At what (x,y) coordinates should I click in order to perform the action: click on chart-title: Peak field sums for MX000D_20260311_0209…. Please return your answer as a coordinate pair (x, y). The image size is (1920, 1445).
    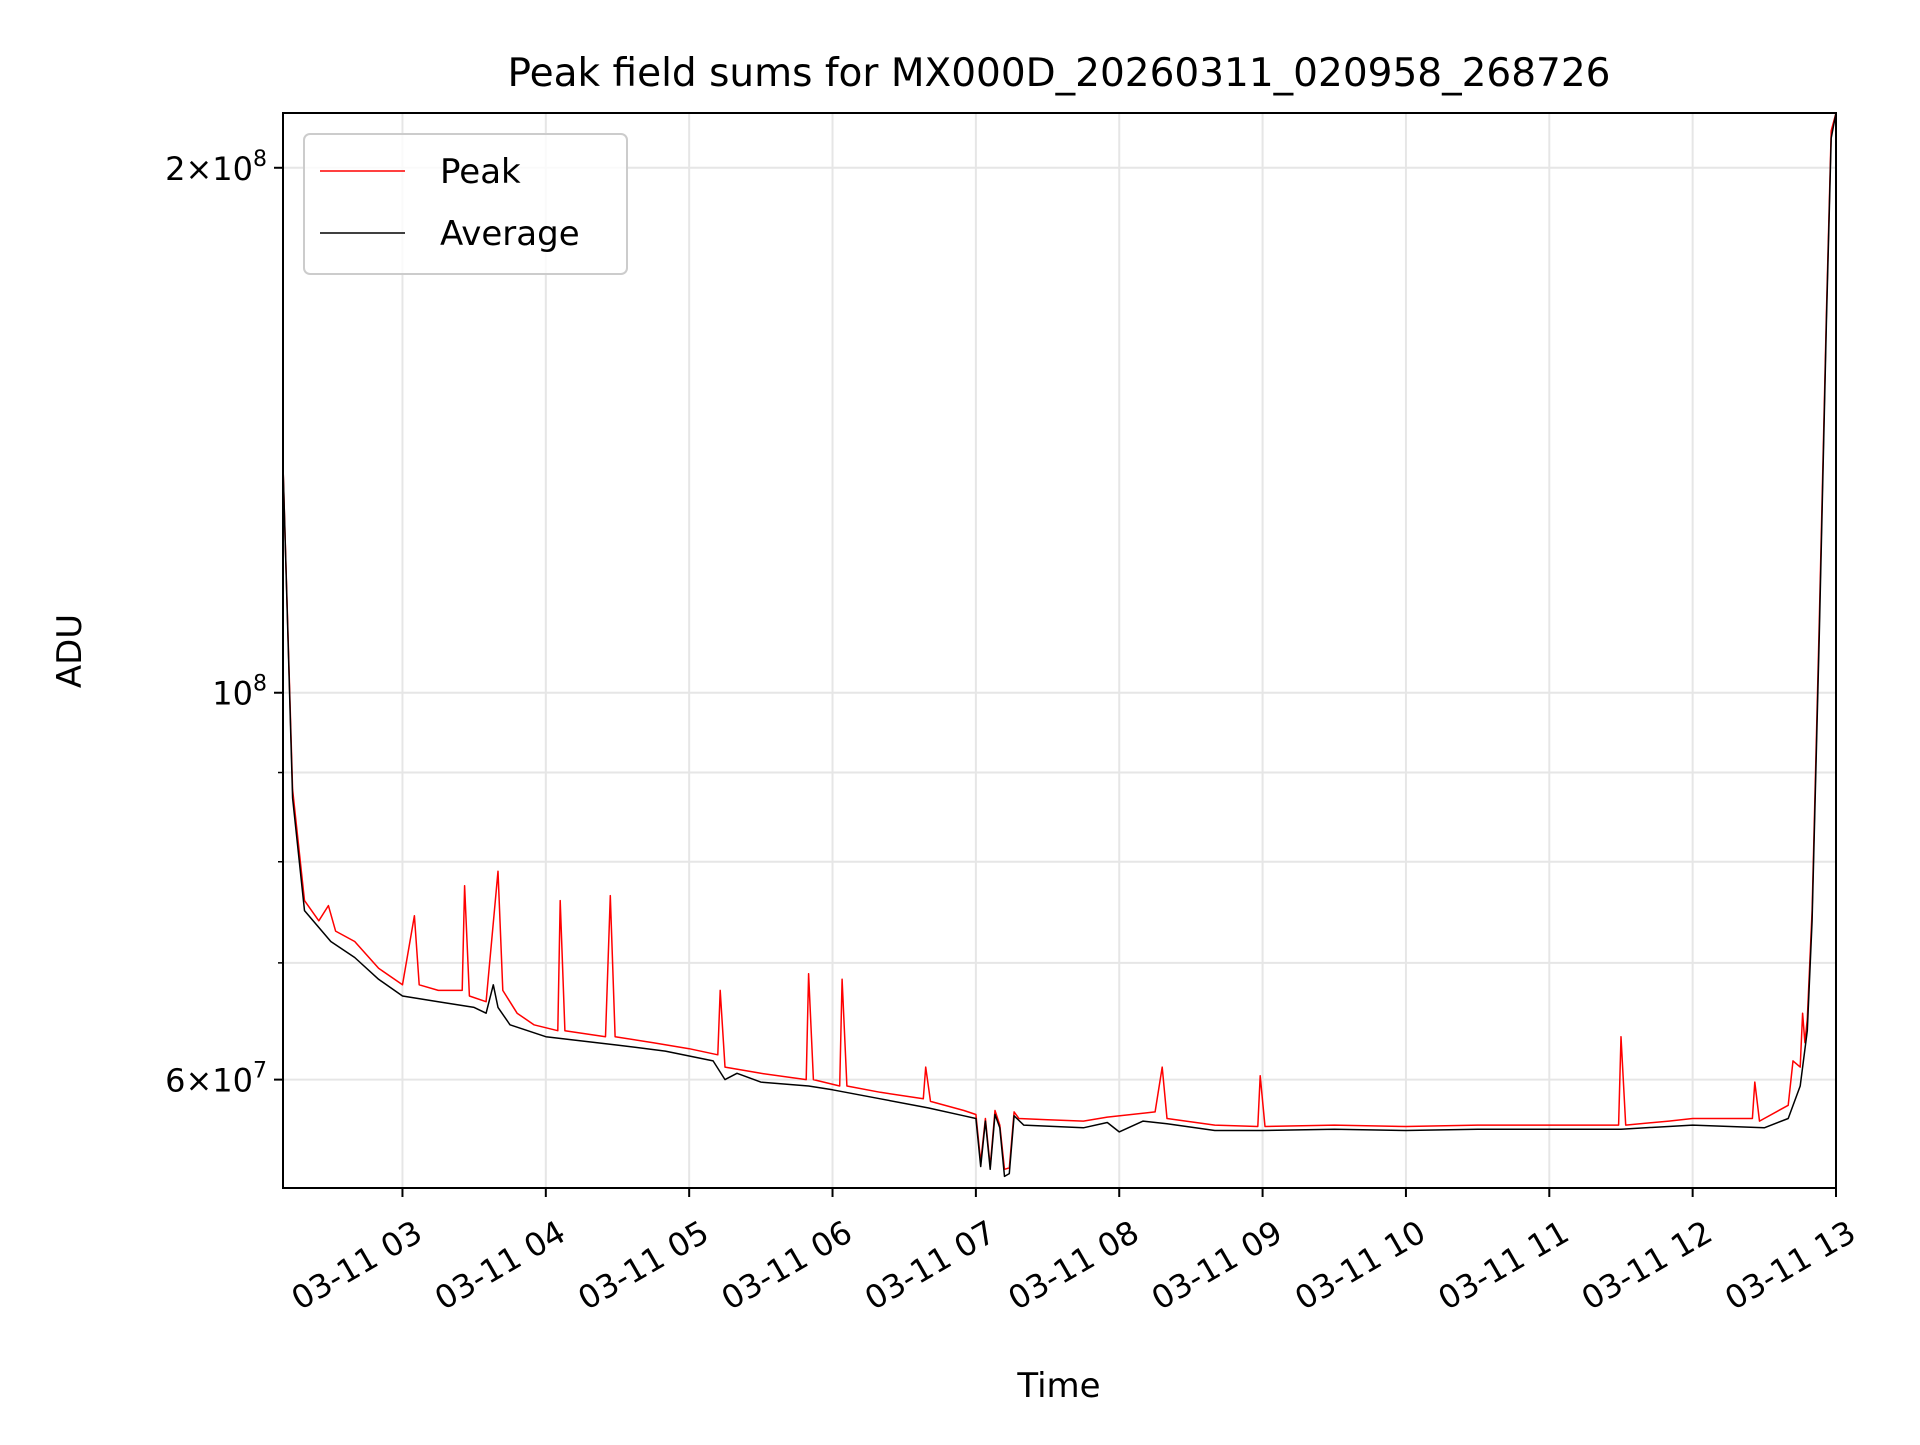
    Looking at the image, I should click on (1059, 73).